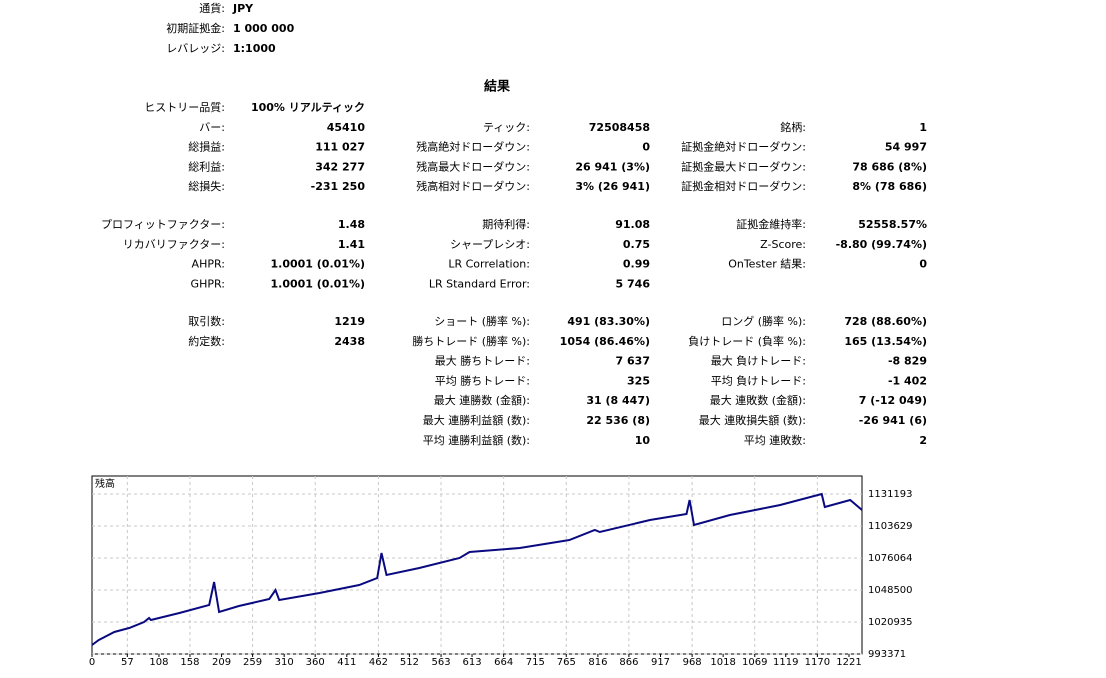  What do you see at coordinates (923, 440) in the screenshot?
I see `stat-value: 2` at bounding box center [923, 440].